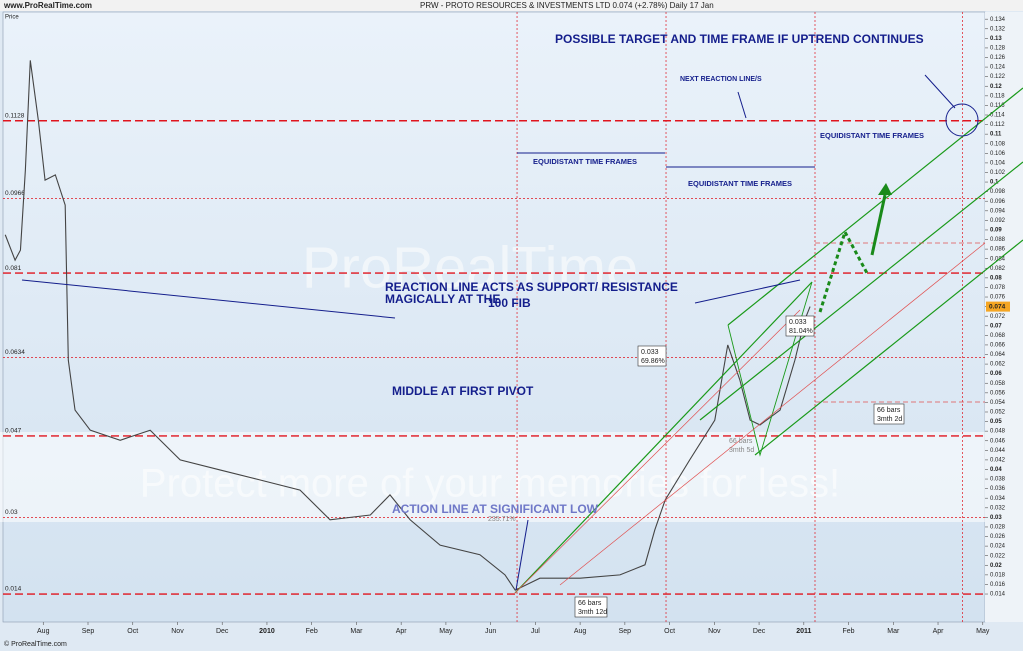 The height and width of the screenshot is (651, 1023). I want to click on y-tick-label: 0.034, so click(998, 499).